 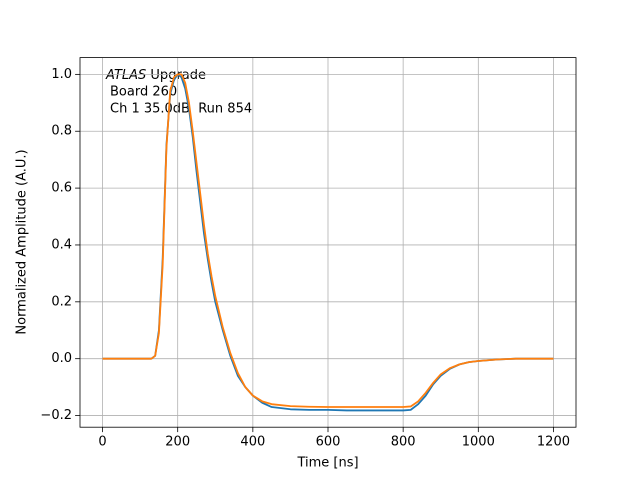 I want to click on y-axis-label: Normalized Amplitude (A.U.), so click(x=22, y=241).